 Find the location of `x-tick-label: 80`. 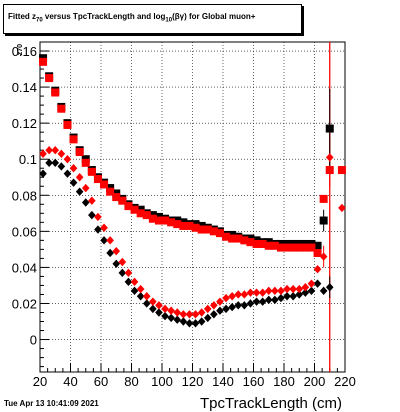

x-tick-label: 80 is located at coordinates (131, 381).